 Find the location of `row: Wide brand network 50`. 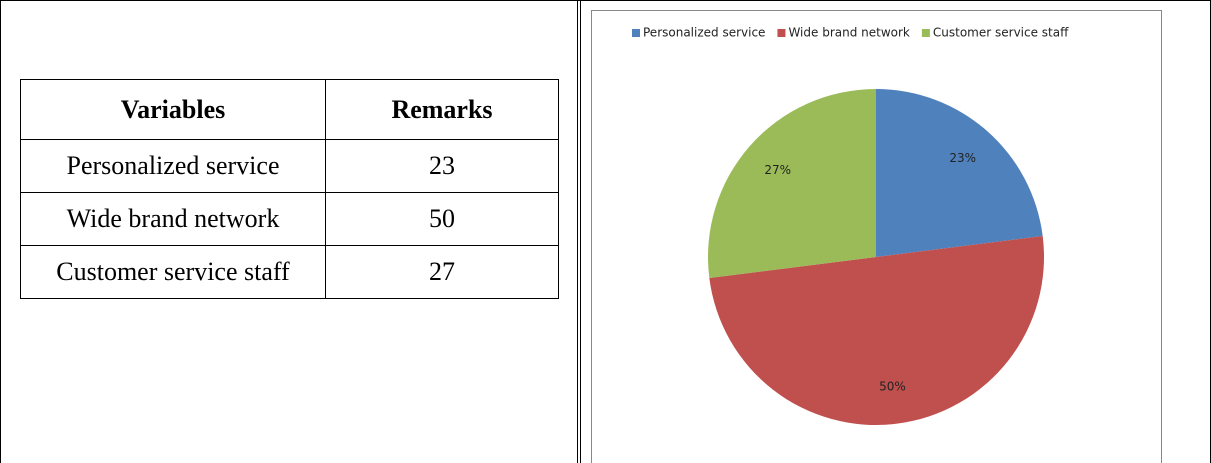

row: Wide brand network 50 is located at coordinates (289, 219).